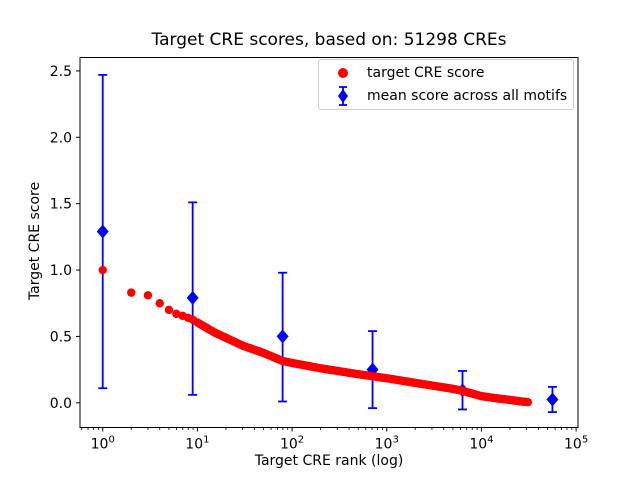  I want to click on y-tick-label: 2.5, so click(61, 72).